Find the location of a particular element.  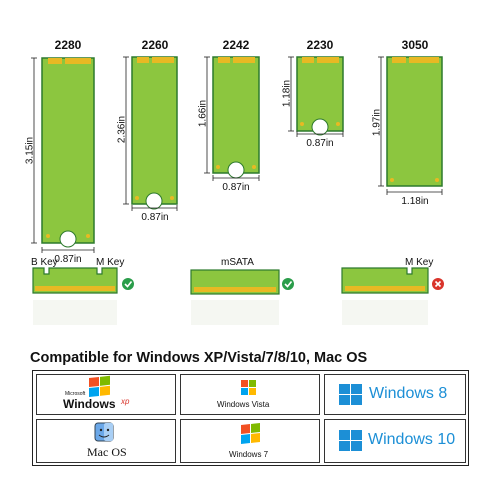

os-cell-windows-7: Windows 7 is located at coordinates (250, 441).